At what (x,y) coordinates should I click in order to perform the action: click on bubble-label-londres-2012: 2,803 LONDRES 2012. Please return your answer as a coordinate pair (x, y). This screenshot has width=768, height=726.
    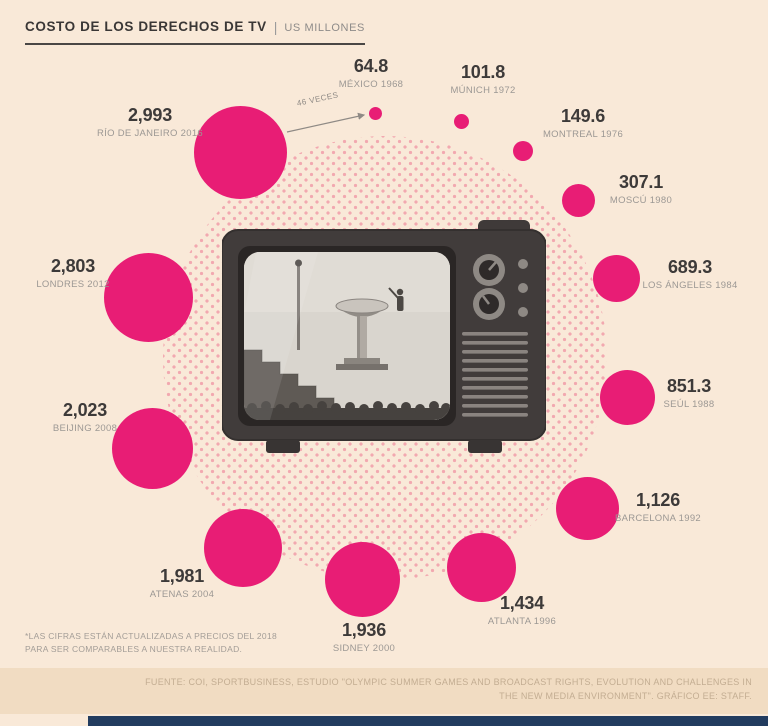
    Looking at the image, I should click on (73, 273).